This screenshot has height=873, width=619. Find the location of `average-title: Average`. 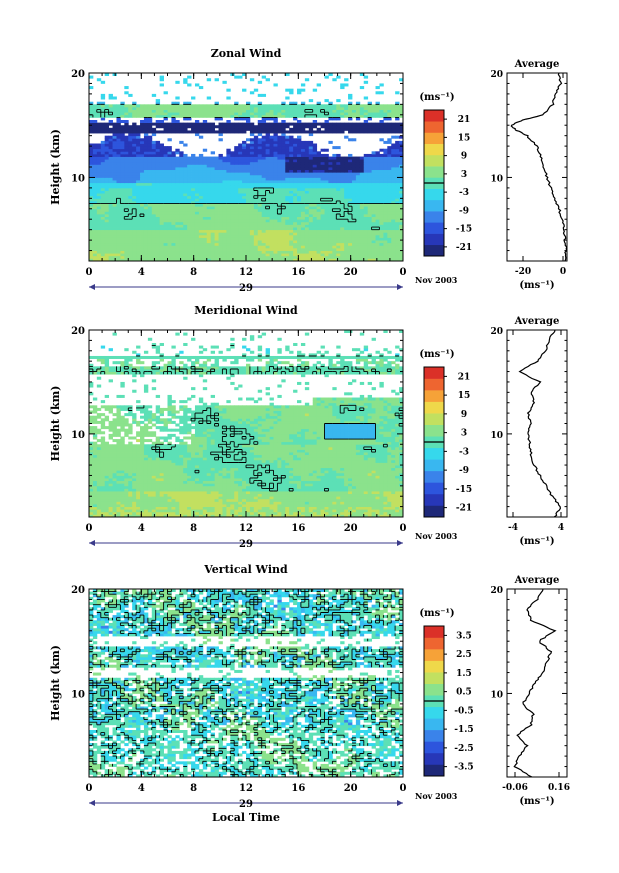

average-title: Average is located at coordinates (537, 64).